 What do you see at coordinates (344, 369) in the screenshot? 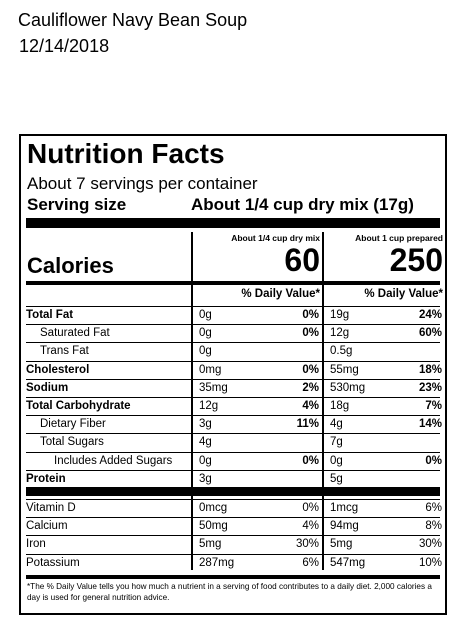
I see `amount-prepared: 55mg` at bounding box center [344, 369].